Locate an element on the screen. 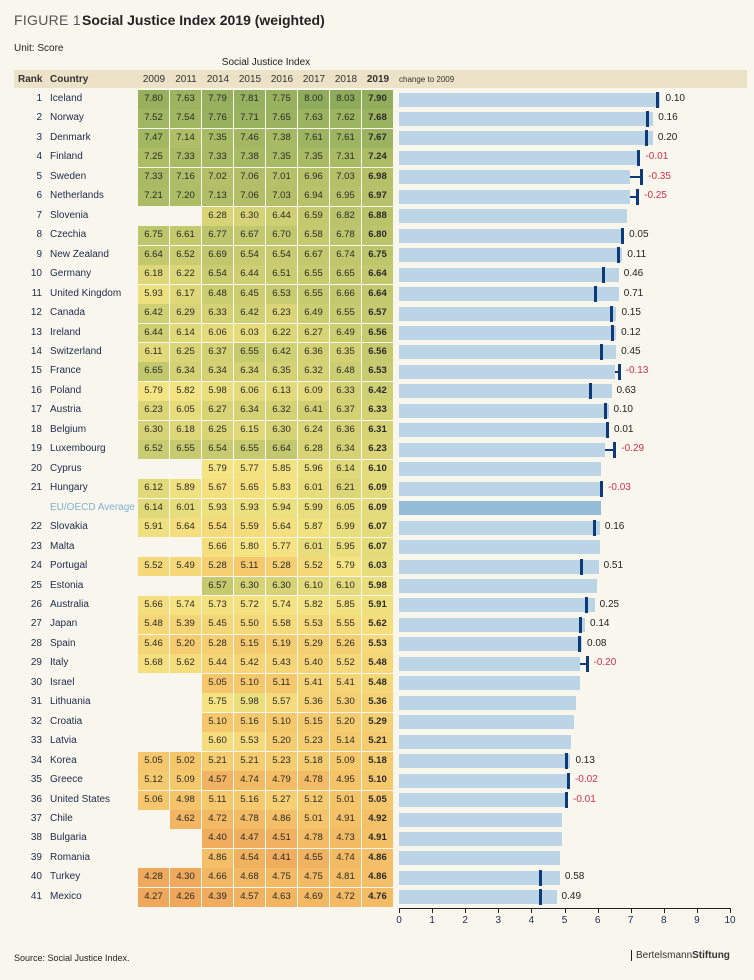  score-cell: 5.23 is located at coordinates (313, 742).